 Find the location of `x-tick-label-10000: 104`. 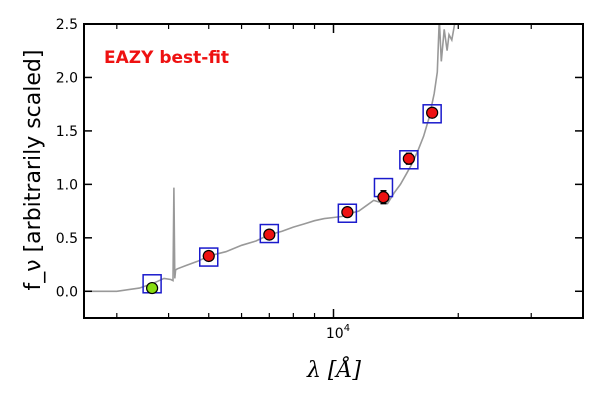

x-tick-label-10000: 104 is located at coordinates (338, 332).